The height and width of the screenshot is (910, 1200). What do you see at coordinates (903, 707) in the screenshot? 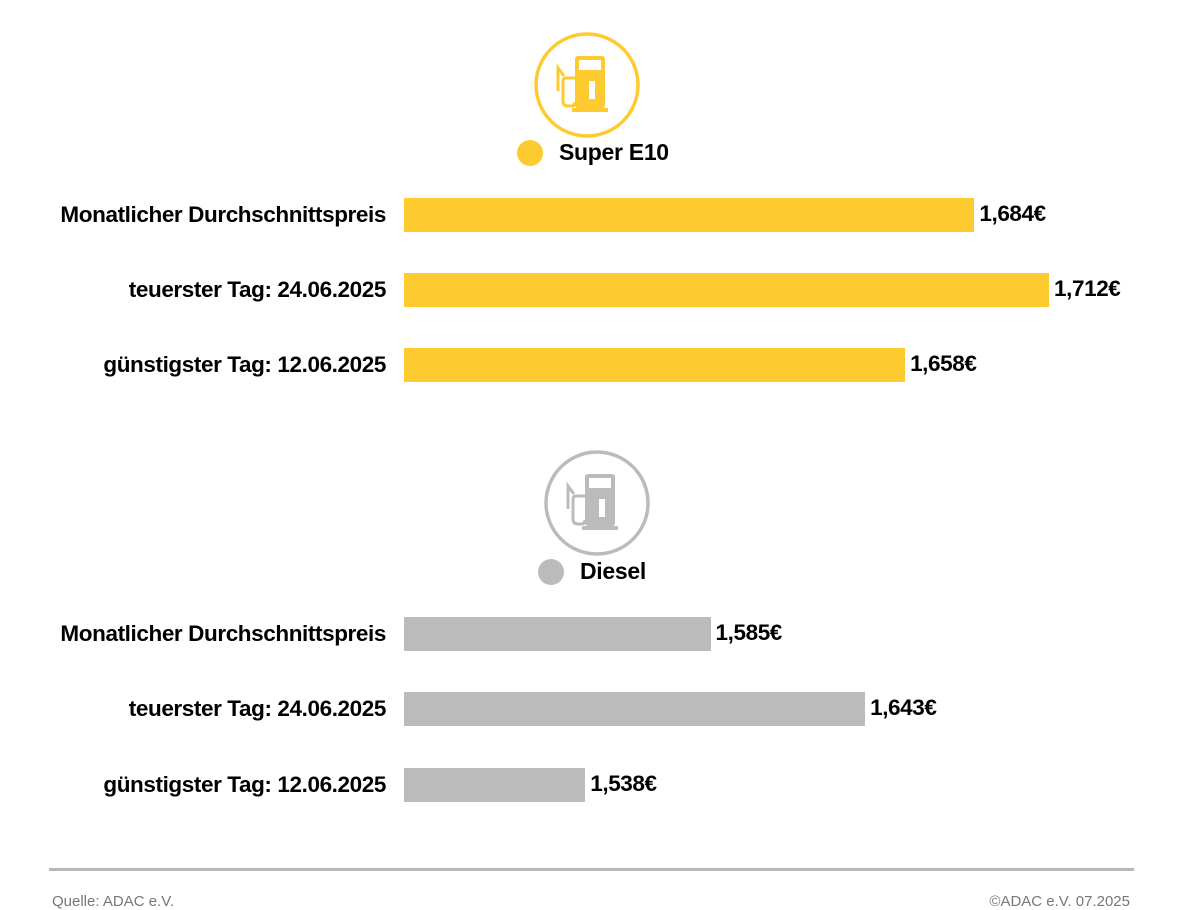
I see `diesel-value-max: 1,643€` at bounding box center [903, 707].